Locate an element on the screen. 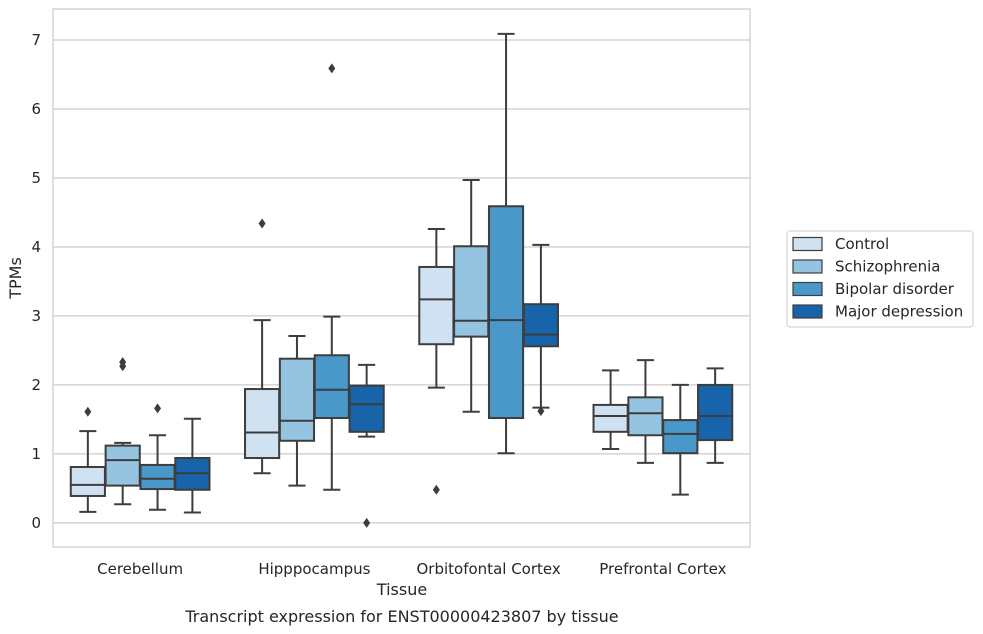 Image resolution: width=983 pixels, height=634 pixels. y-tick-label: 1 is located at coordinates (36, 454).